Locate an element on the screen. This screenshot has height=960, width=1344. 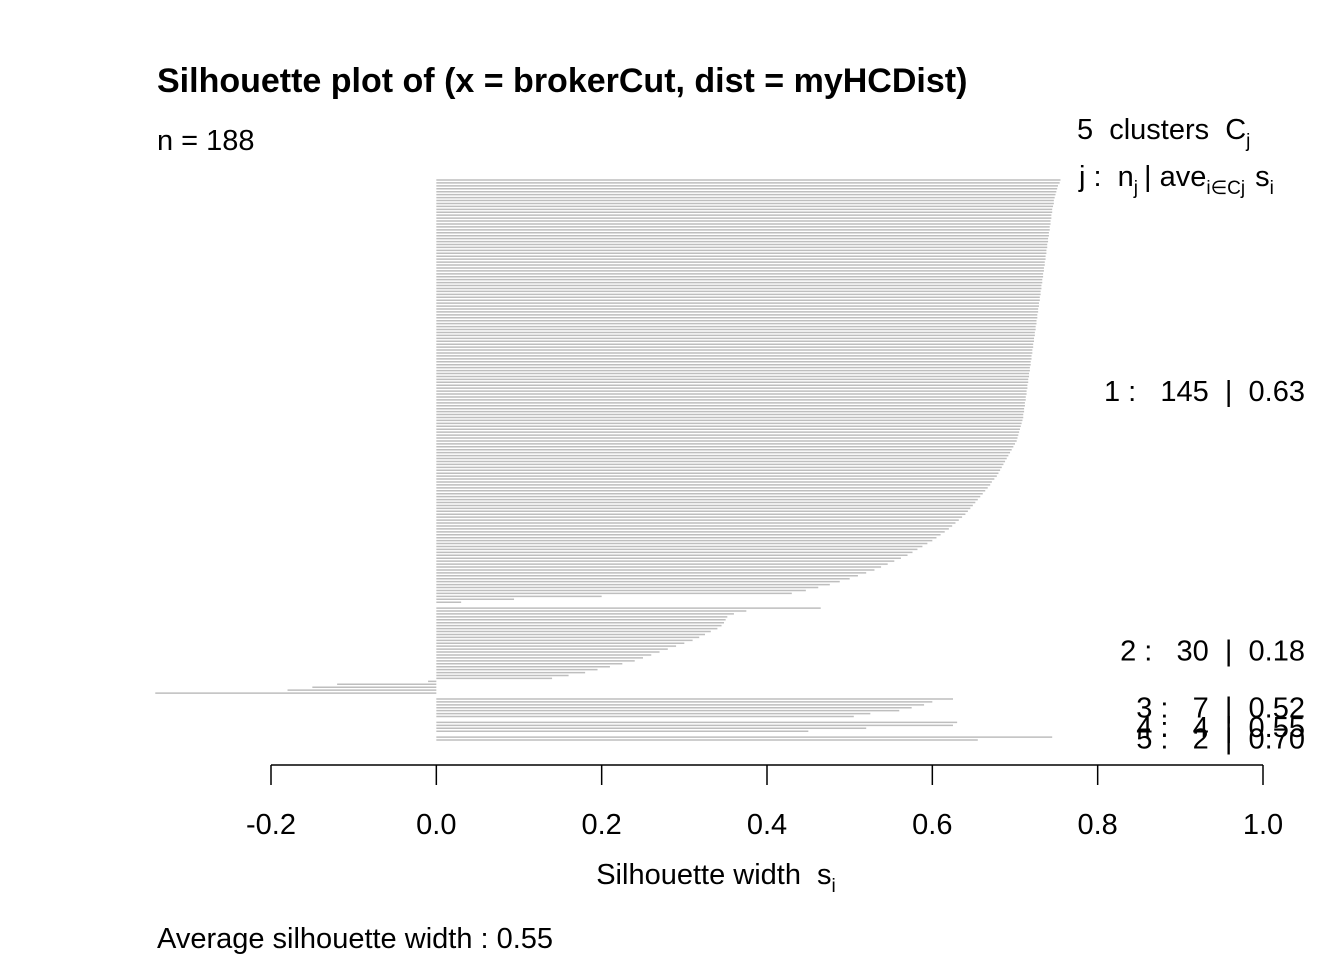
legend-ave: | ave is located at coordinates (1175, 177).